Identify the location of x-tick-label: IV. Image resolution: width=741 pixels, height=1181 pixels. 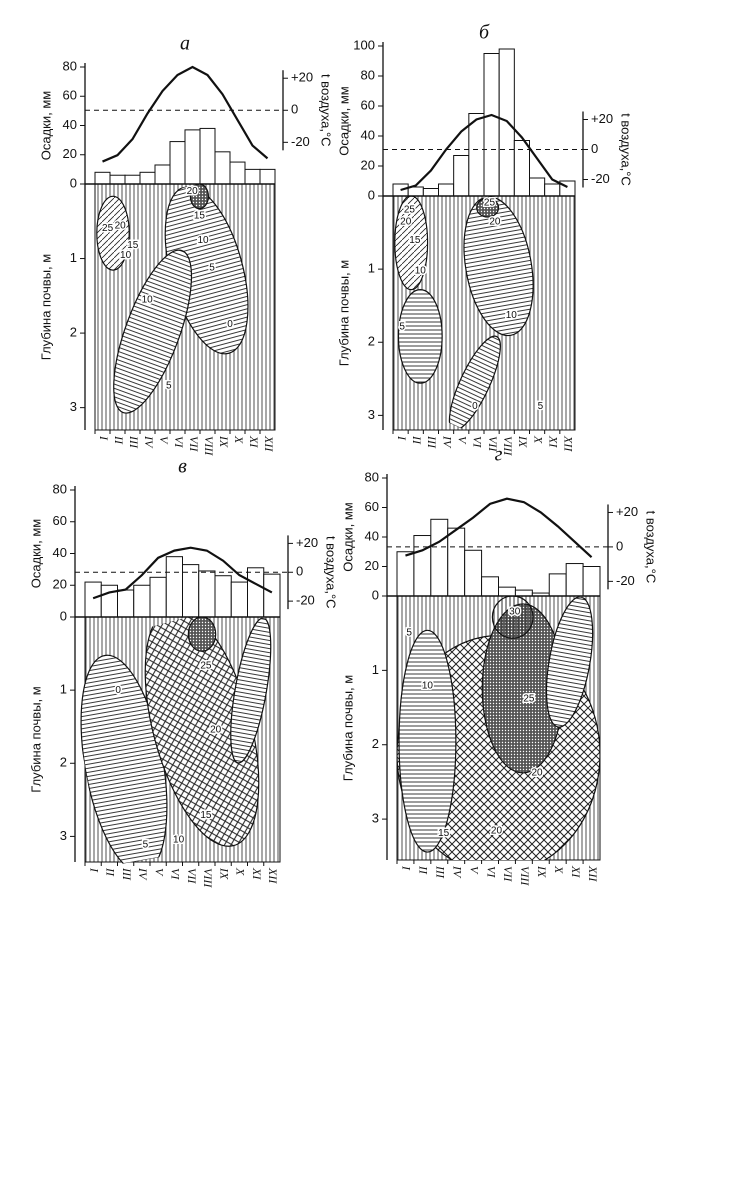
(143, 874).